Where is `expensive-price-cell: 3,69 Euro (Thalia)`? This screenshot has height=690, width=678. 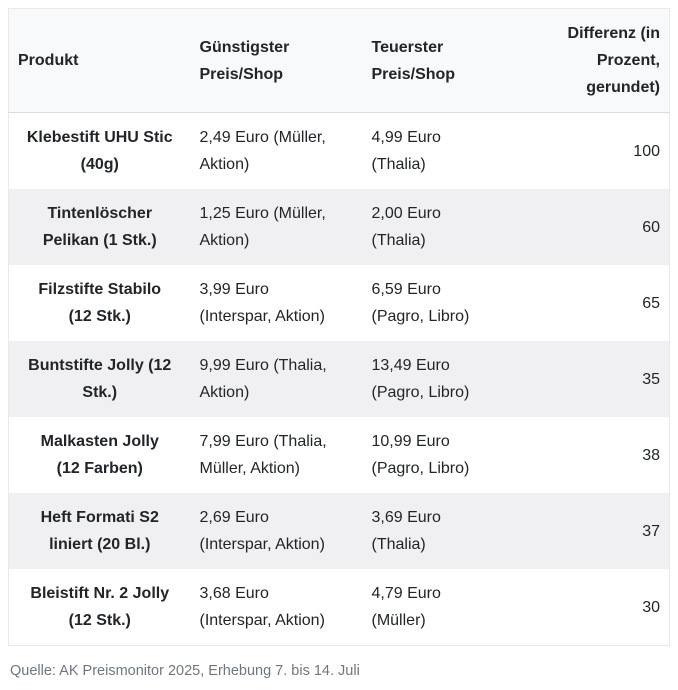
expensive-price-cell: 3,69 Euro (Thalia) is located at coordinates (448, 531).